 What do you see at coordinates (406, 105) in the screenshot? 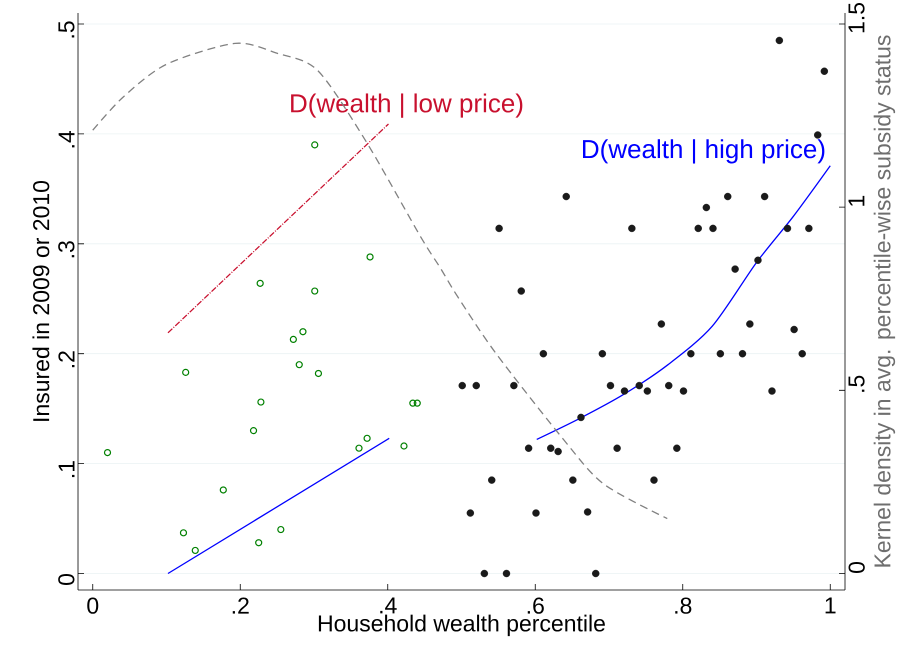
I see `series-label: D(wealth | low price)` at bounding box center [406, 105].